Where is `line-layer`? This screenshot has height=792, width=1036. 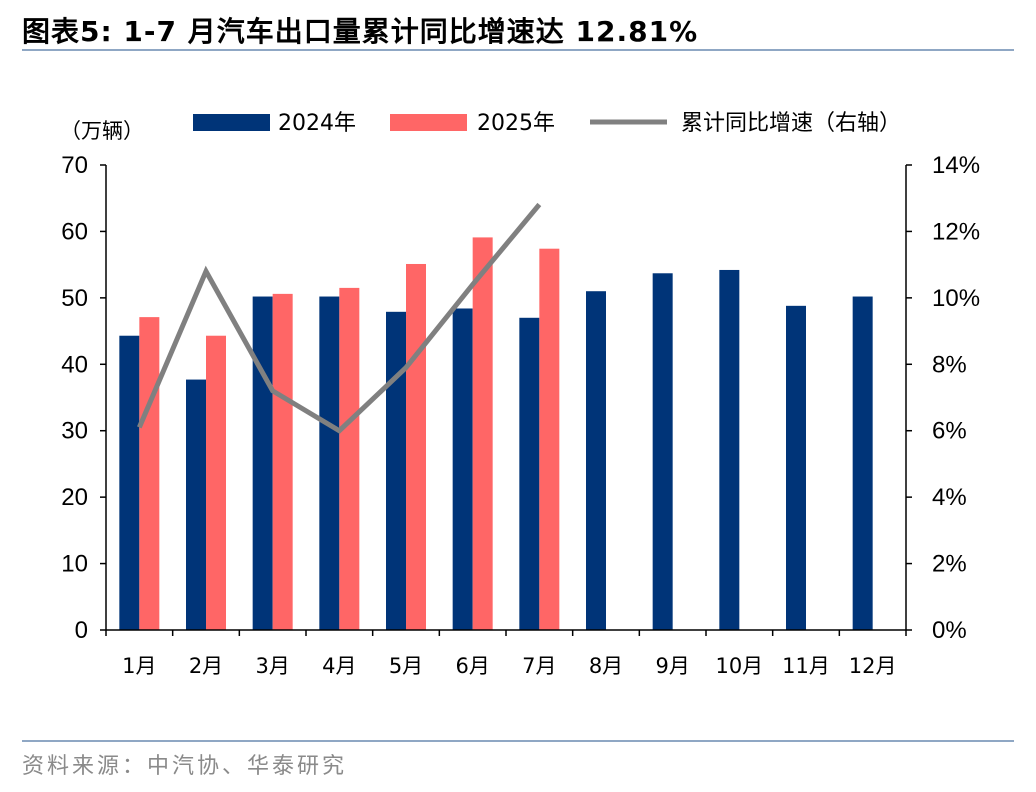 line-layer is located at coordinates (339, 318).